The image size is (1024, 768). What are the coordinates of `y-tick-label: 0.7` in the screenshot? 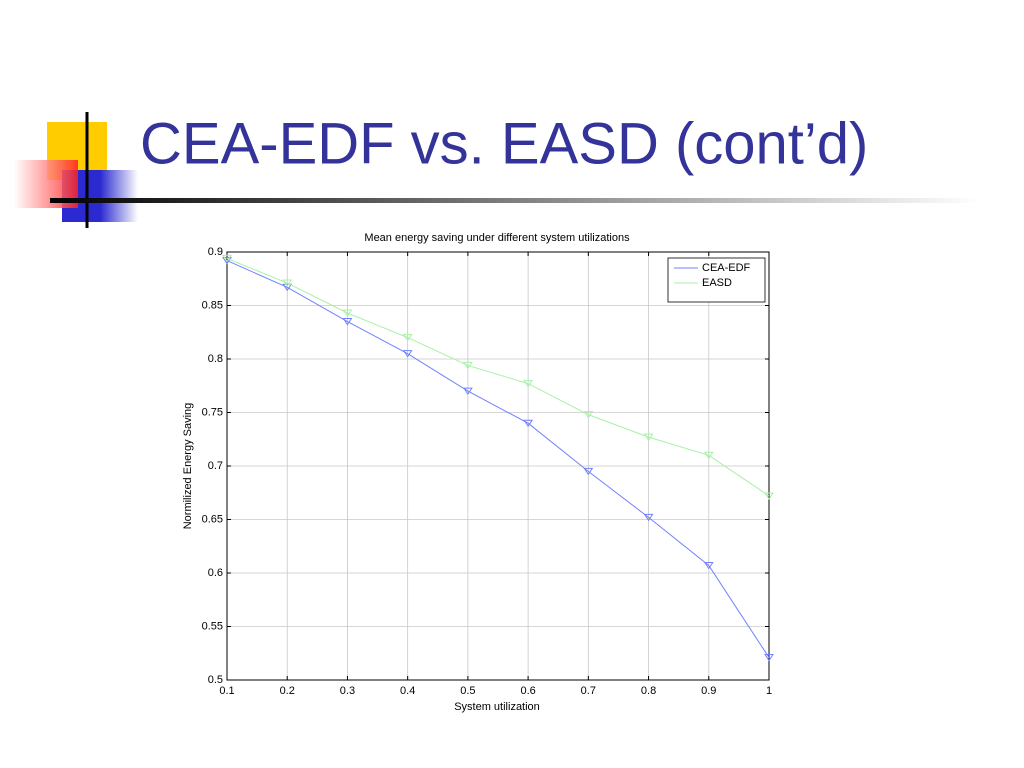 It's located at (215, 466).